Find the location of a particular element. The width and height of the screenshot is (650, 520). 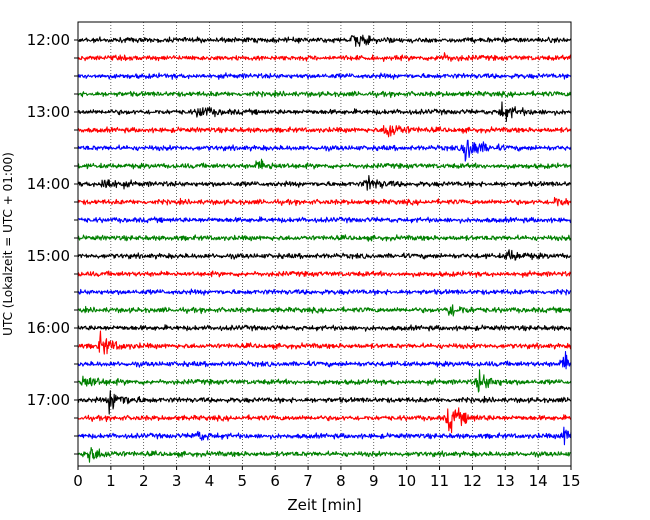

x-tick-label: 12 is located at coordinates (472, 481).